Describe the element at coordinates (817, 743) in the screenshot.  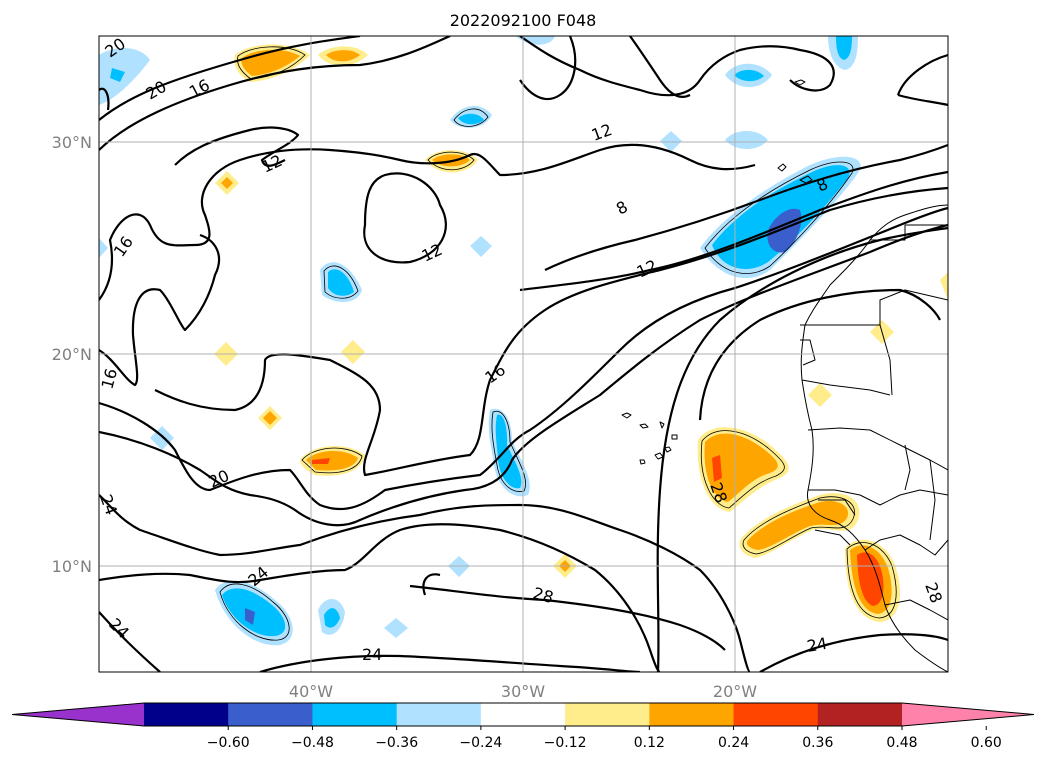
I see `colorbar-tick-label: 0.36` at that location.